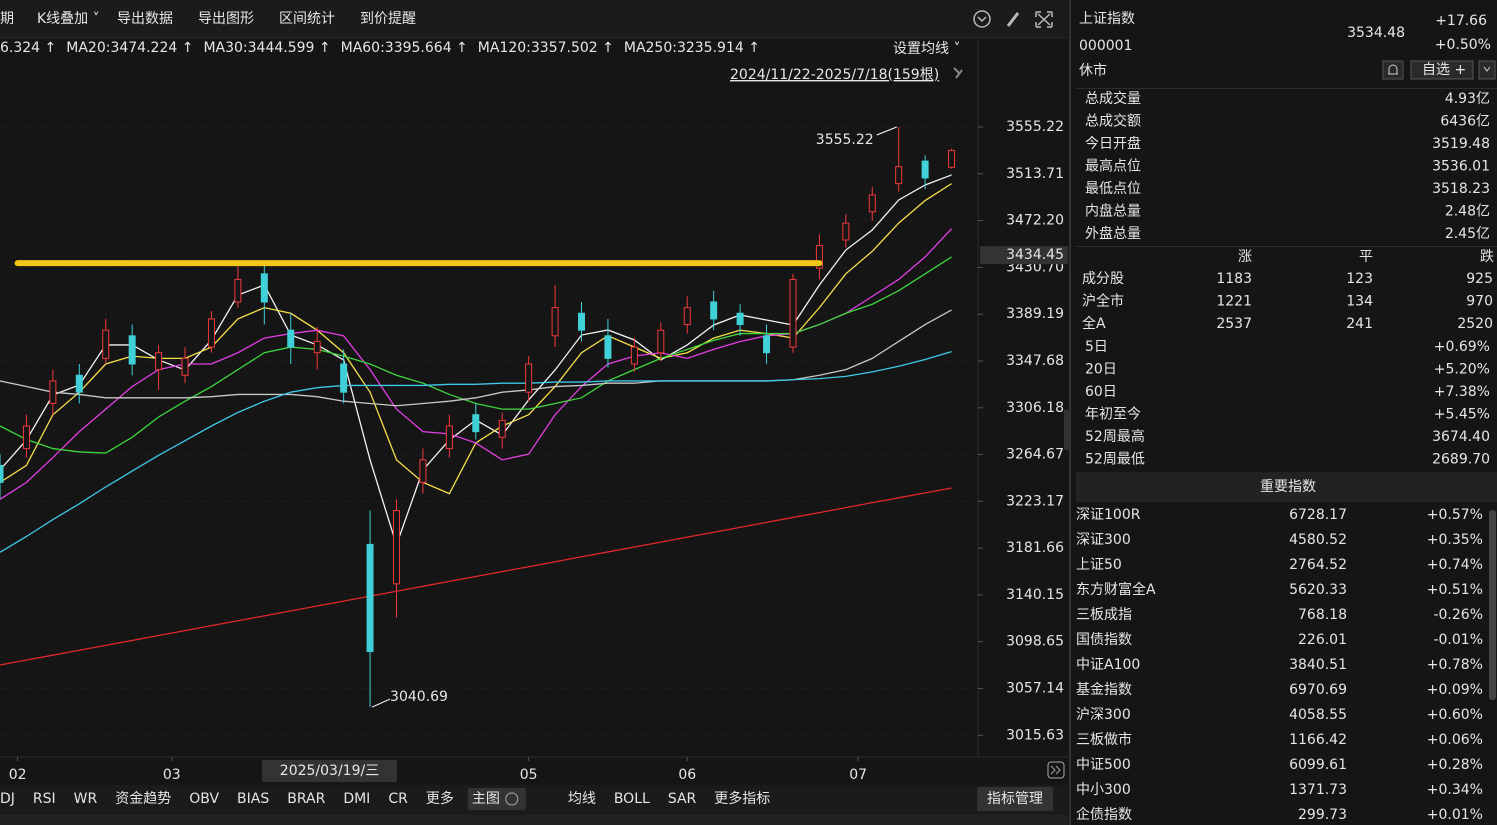 The image size is (1497, 825). Describe the element at coordinates (86, 799) in the screenshot. I see `indicator-tab: WR` at that location.